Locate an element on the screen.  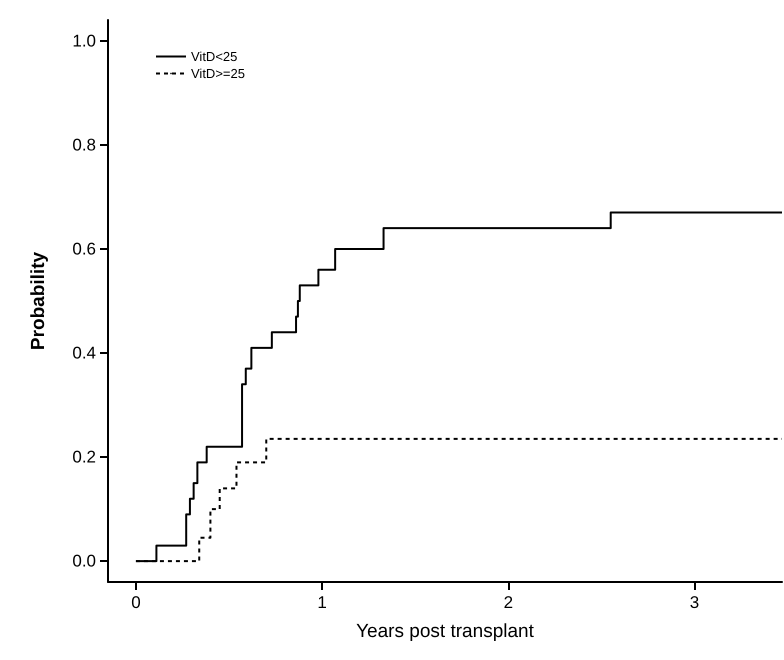
y-tick-label: 0.8 is located at coordinates (84, 144).